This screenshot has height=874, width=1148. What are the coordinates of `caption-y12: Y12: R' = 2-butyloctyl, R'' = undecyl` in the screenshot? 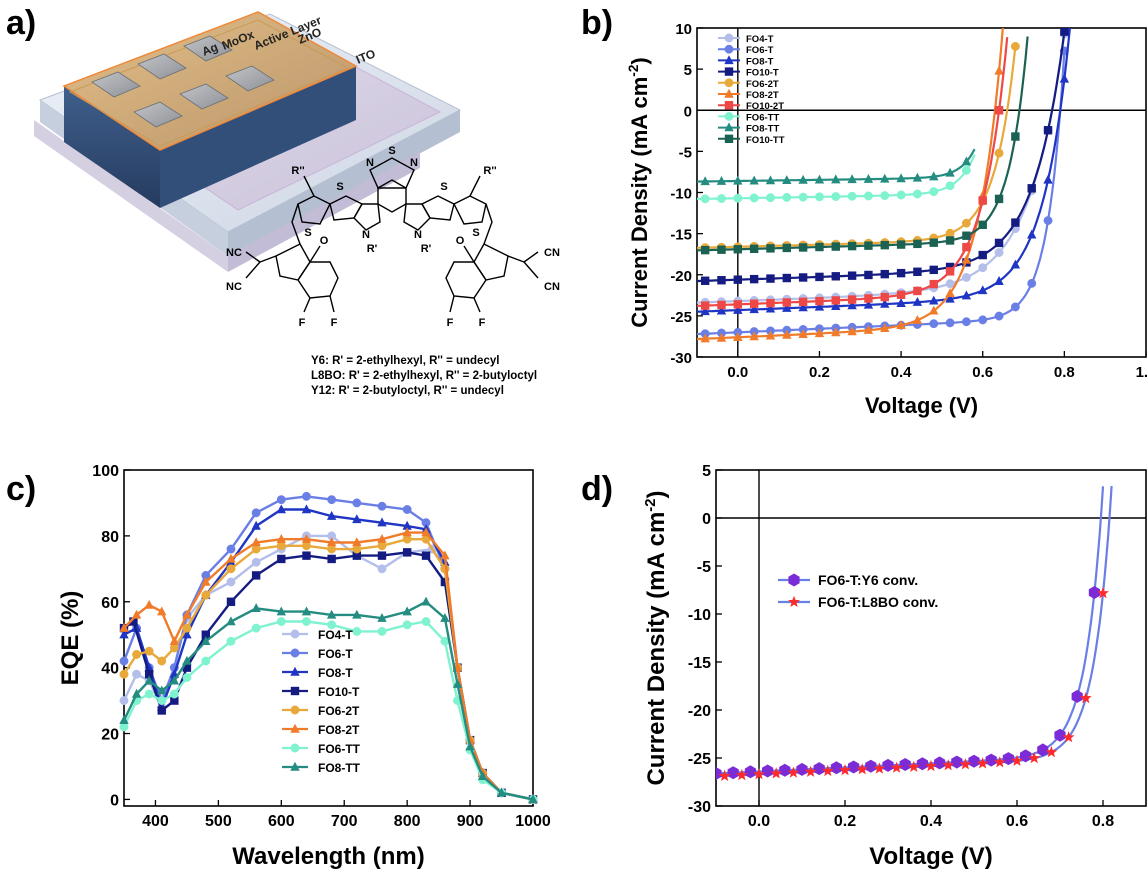 It's located at (407, 391).